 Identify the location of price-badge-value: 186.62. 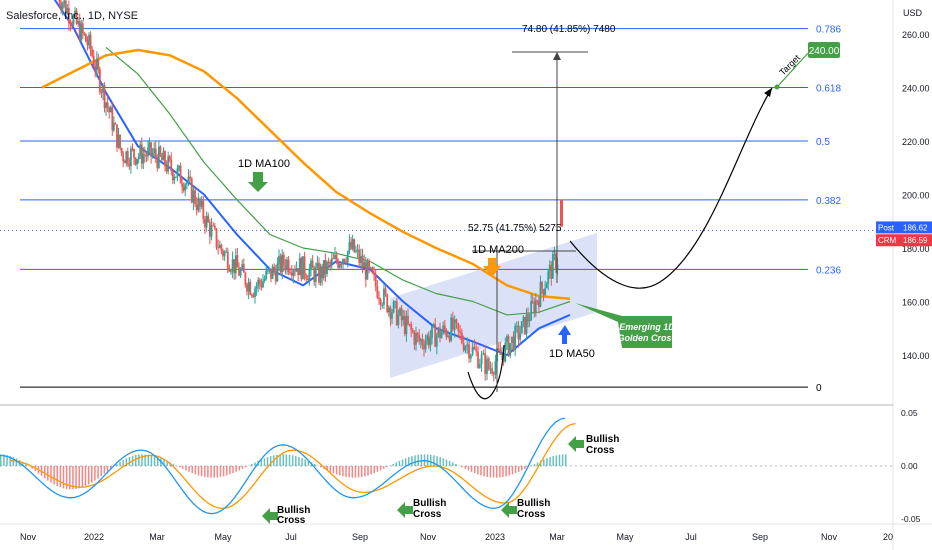
(915, 227).